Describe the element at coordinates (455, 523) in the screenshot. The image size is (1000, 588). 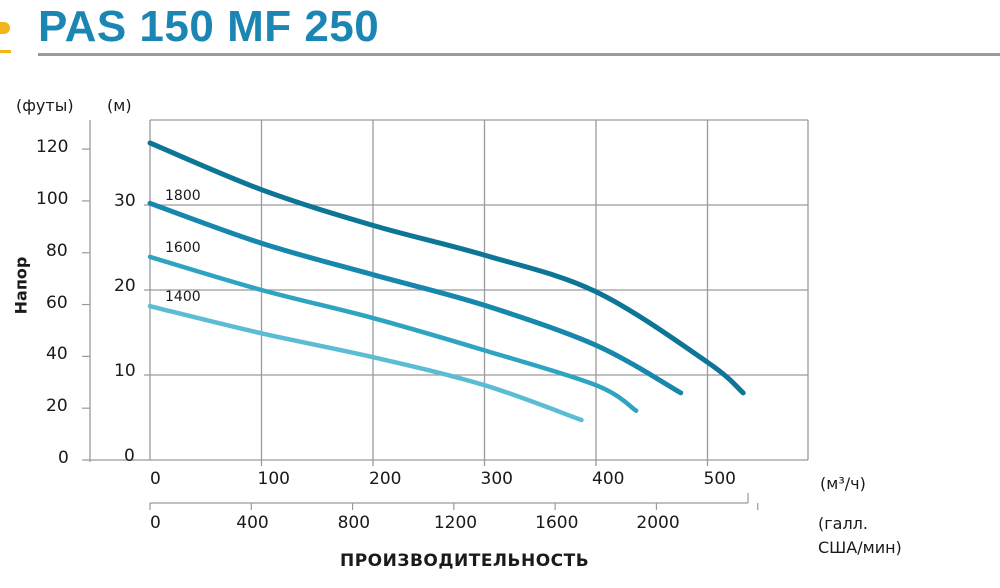
I see `x-gpm-tick-label: 1200` at that location.